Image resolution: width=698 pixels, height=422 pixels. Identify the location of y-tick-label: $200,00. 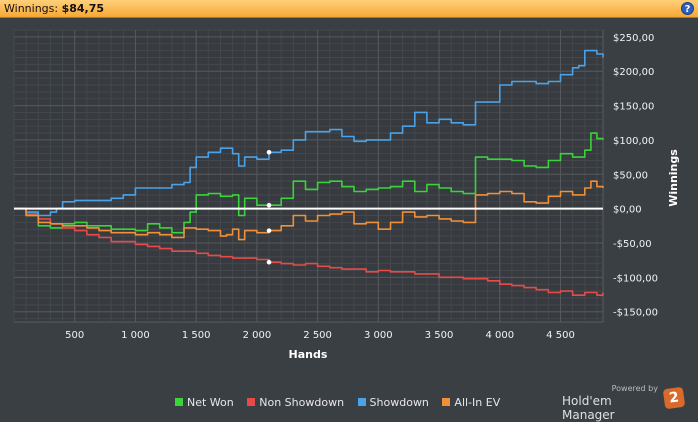
(633, 72).